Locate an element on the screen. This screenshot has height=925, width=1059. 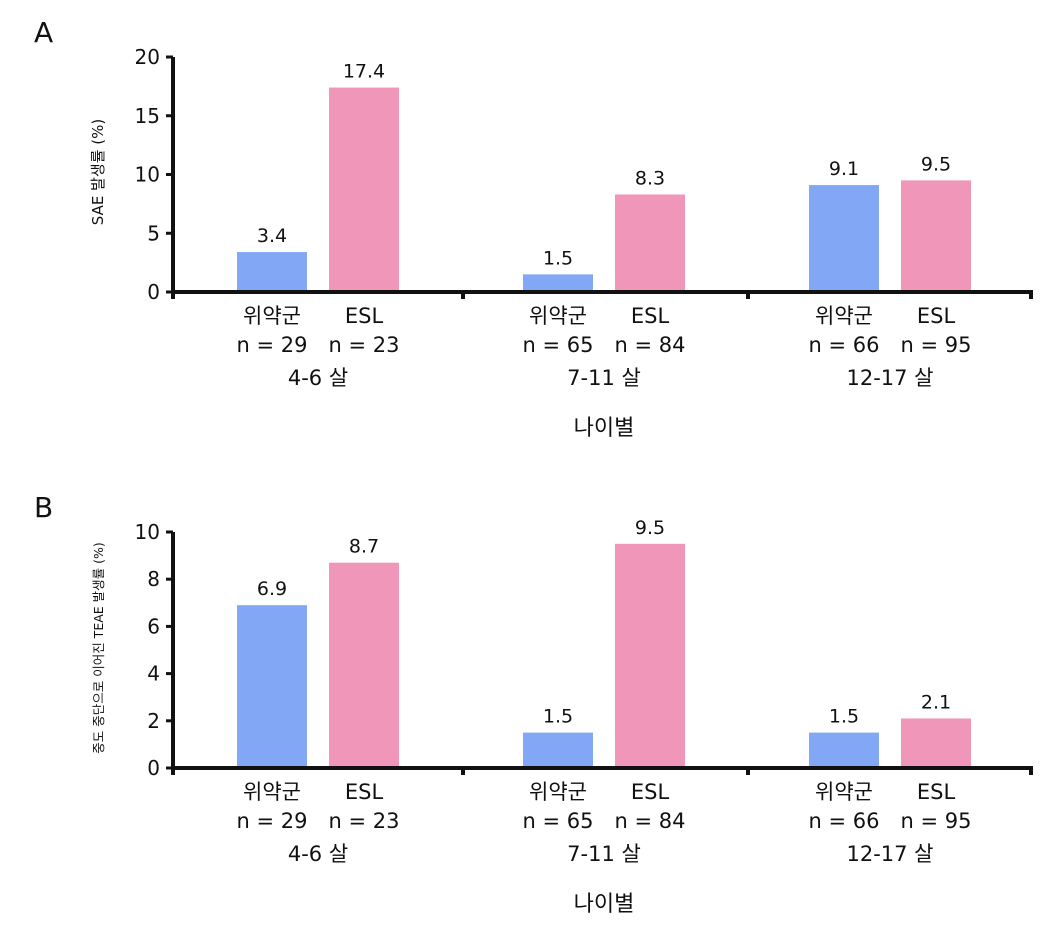
panel-b-bar-name-2-0: 위약군 is located at coordinates (844, 792).